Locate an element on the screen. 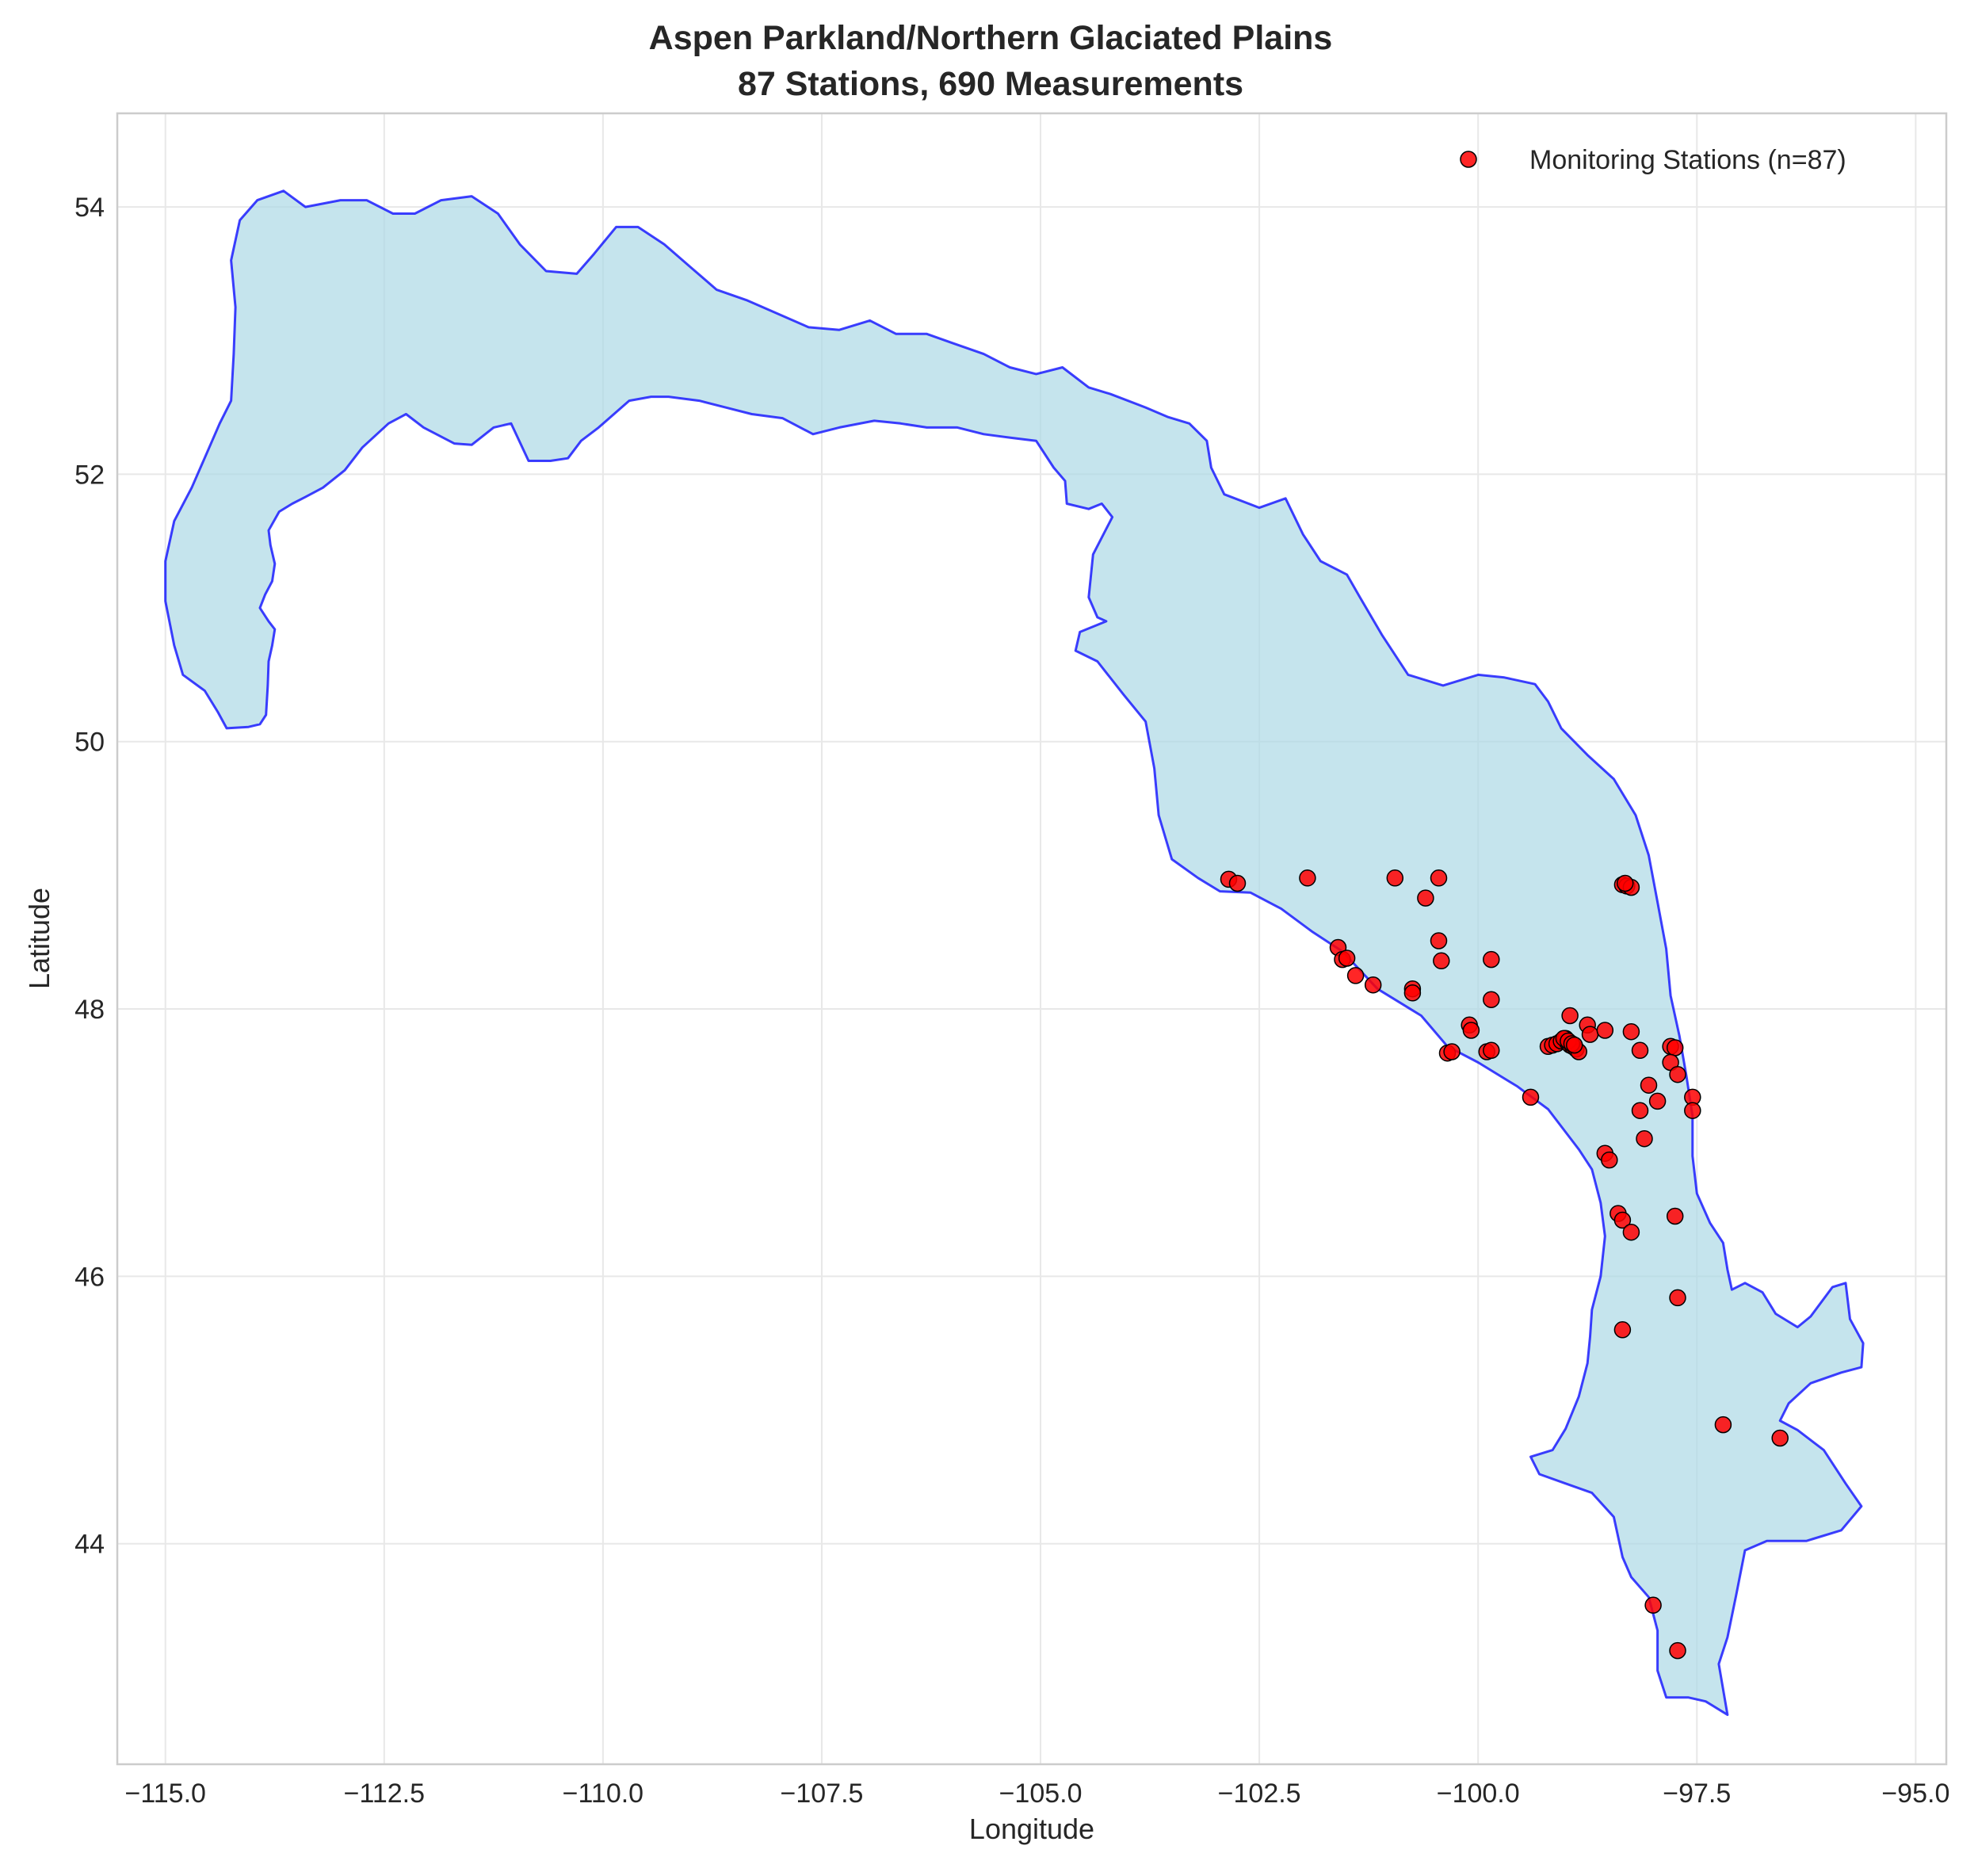 This screenshot has height=1876, width=1978. x-tick-label: −100.0 is located at coordinates (1478, 1794).